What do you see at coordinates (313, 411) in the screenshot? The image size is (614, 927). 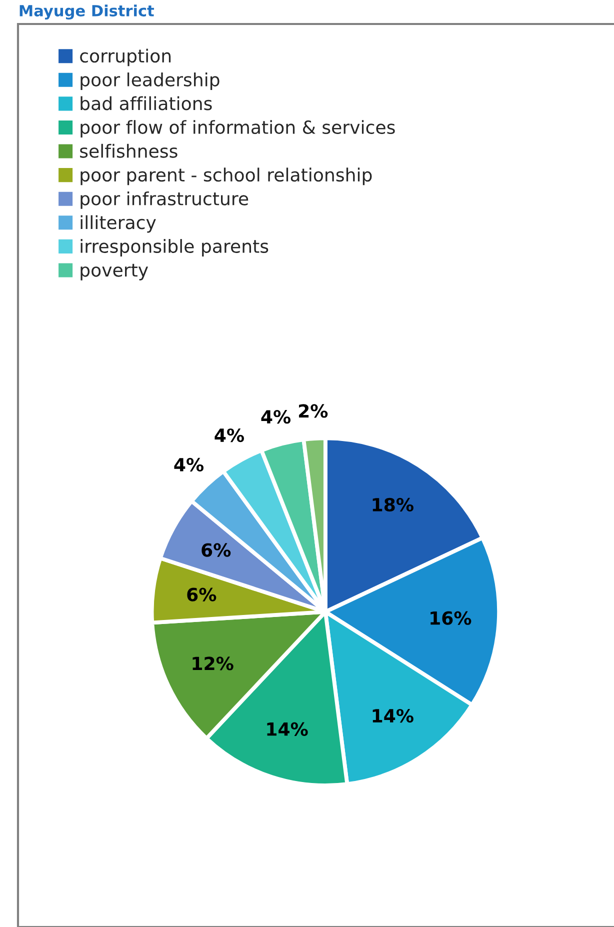 I see `data-label: 2%` at bounding box center [313, 411].